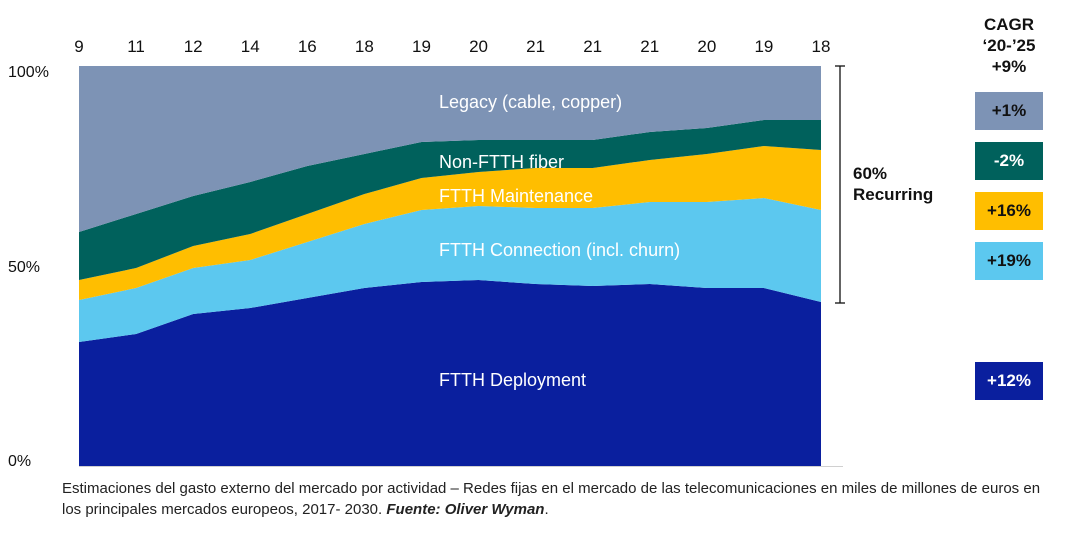  I want to click on cagr-total: +9%, so click(1009, 66).